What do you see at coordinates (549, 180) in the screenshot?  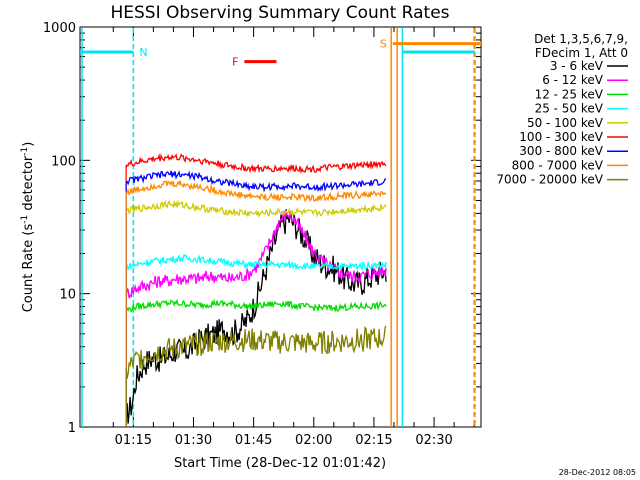 I see `legend-entry-label: 7000 - 20000 keV` at bounding box center [549, 180].